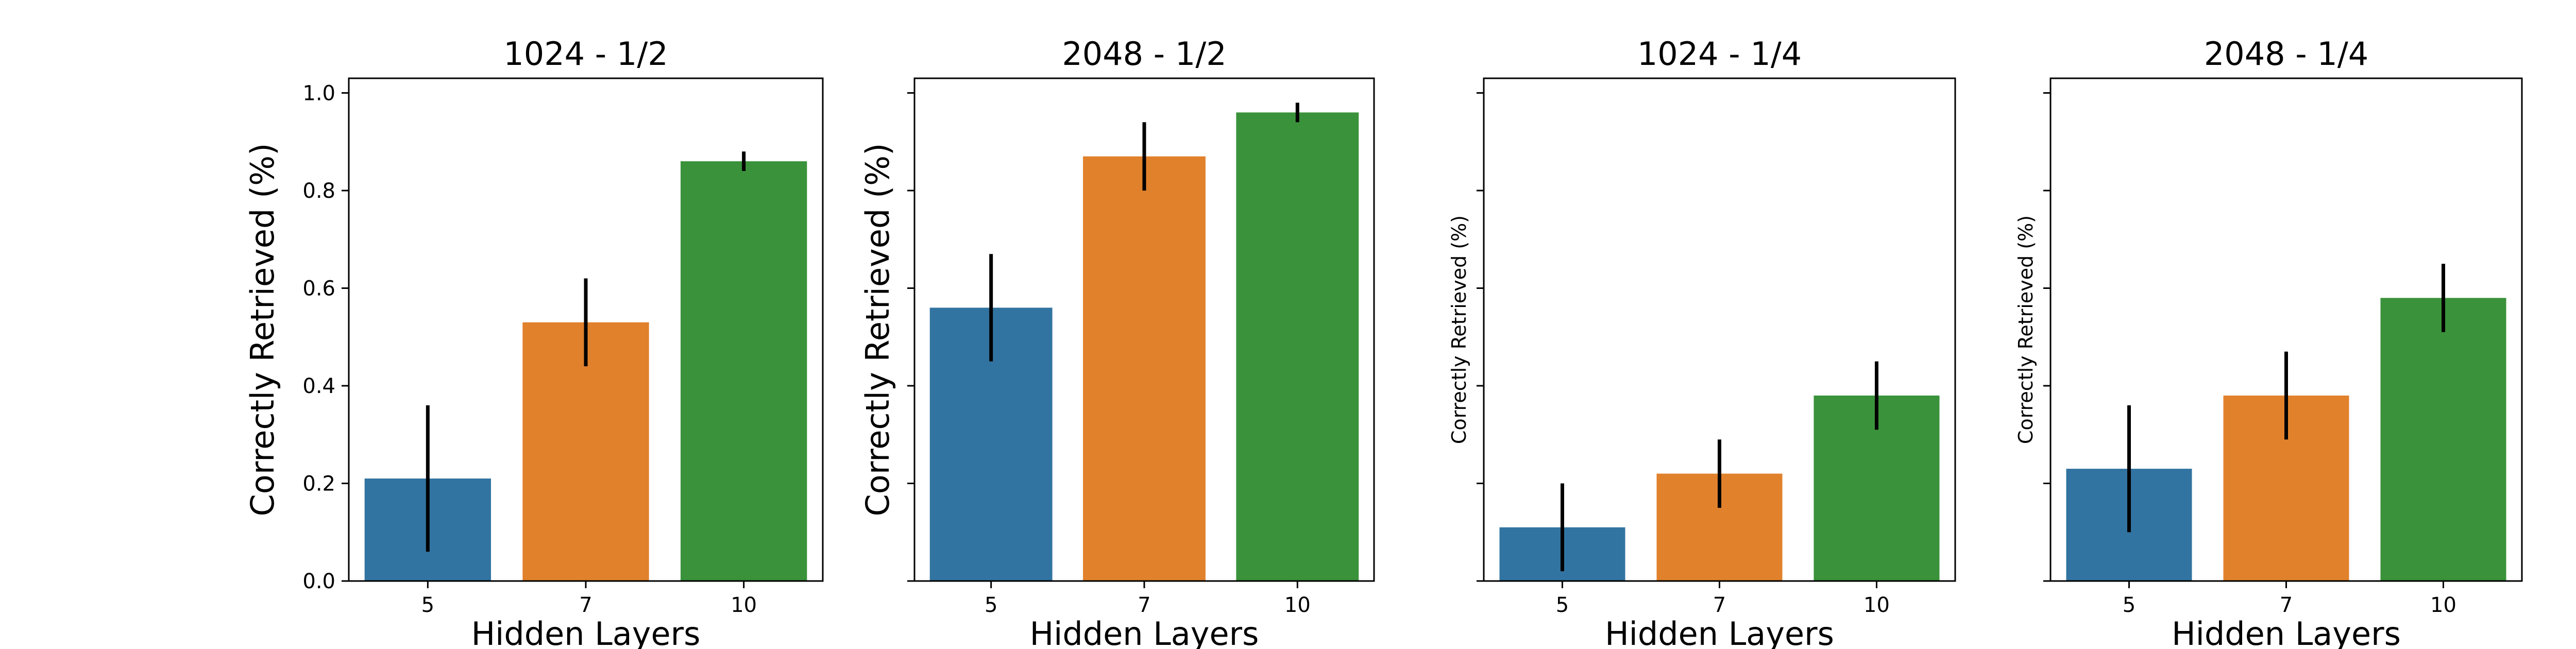  What do you see at coordinates (318, 191) in the screenshot?
I see `y-tick-label: 0.8` at bounding box center [318, 191].